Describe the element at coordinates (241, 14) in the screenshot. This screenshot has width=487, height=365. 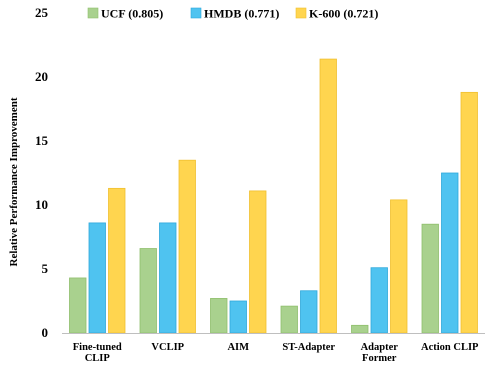
I see `legend-label: HMDB (0.771)` at that location.